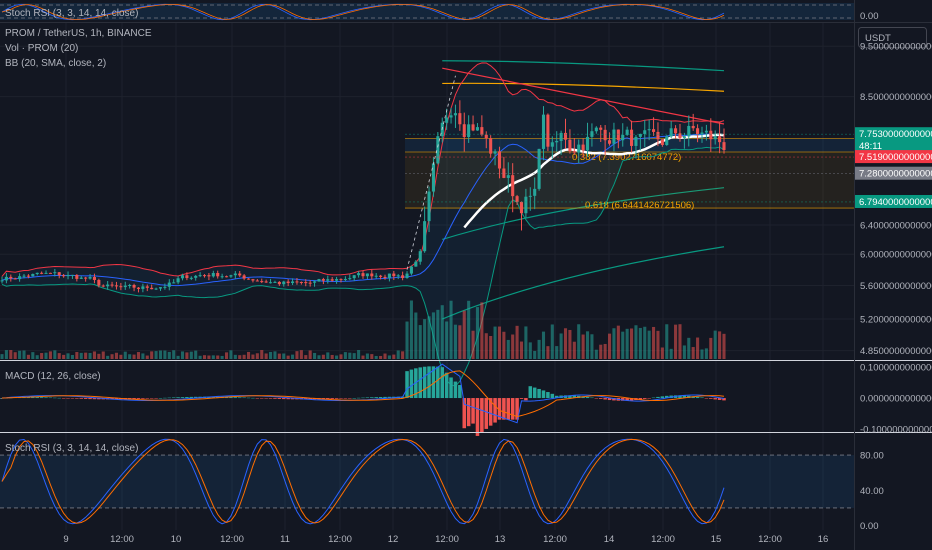 The width and height of the screenshot is (932, 550). I want to click on price-tick-label: 5.2000000000000, so click(896, 320).